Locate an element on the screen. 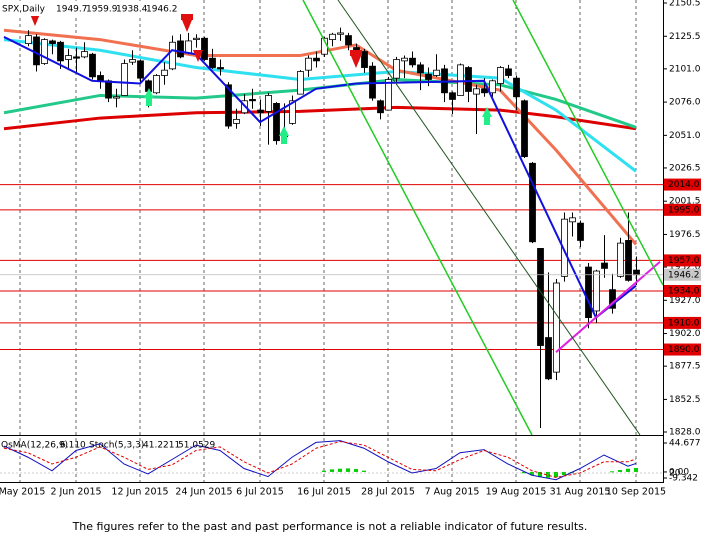 The image size is (701, 556). osma-name: OsMA(12,26,9) is located at coordinates (34, 446).